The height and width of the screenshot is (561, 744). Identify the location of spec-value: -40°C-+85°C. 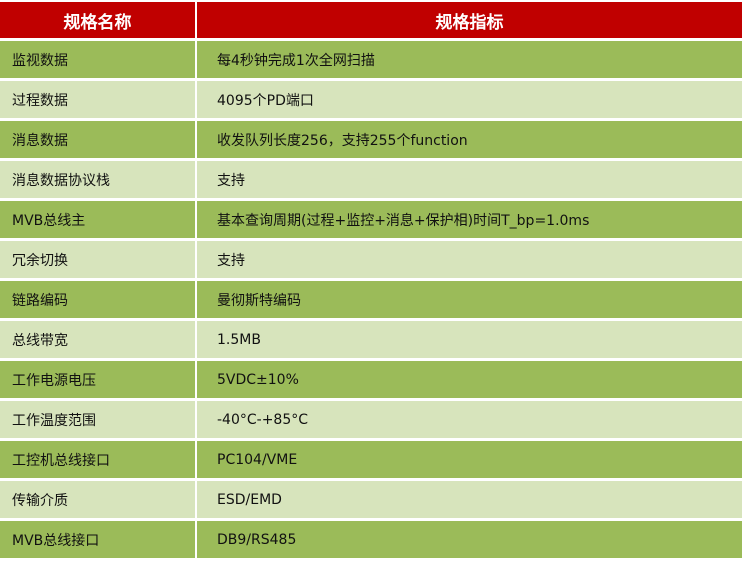
(469, 419).